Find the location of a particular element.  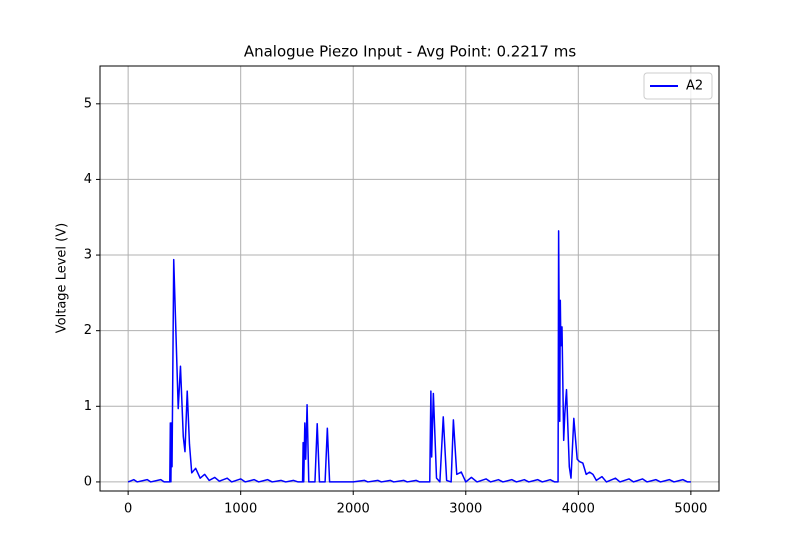

x-tick-label: 5000 is located at coordinates (690, 509).